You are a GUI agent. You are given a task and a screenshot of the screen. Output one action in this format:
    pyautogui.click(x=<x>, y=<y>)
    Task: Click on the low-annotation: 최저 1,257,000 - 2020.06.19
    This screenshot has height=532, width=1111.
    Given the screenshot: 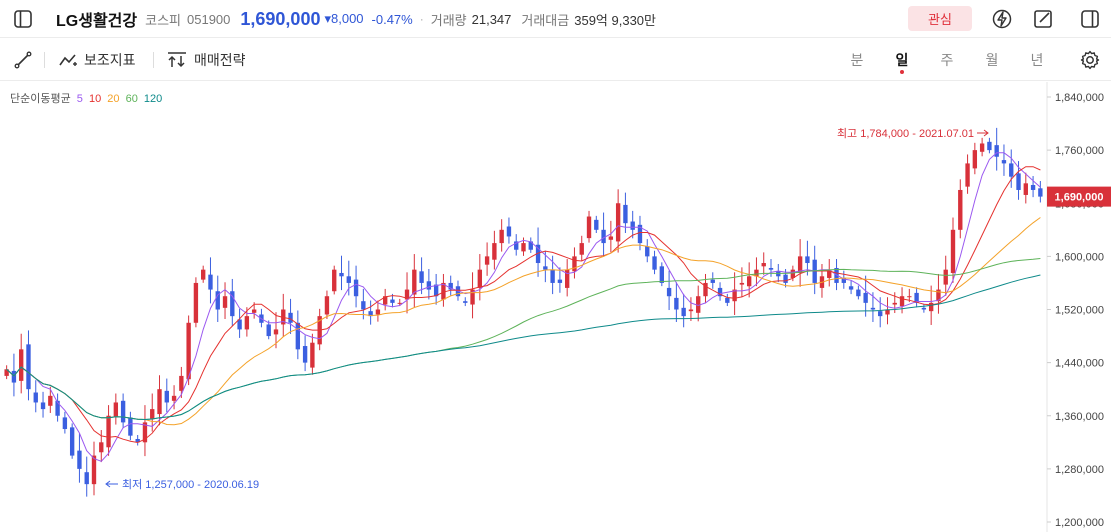 What is the action you would take?
    pyautogui.click(x=182, y=484)
    